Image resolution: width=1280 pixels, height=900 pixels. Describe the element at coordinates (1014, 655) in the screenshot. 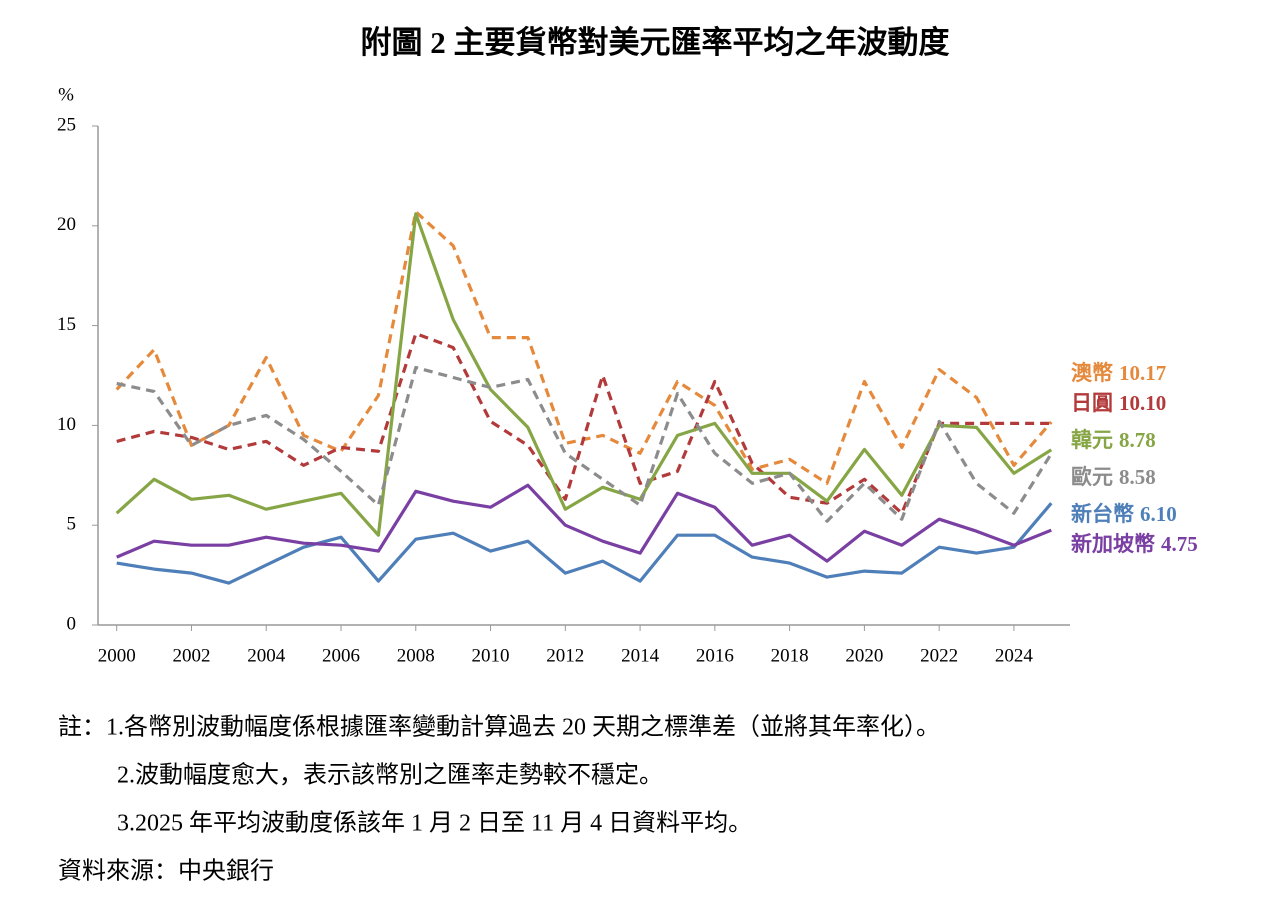

I see `x-tick-label: 2024` at that location.